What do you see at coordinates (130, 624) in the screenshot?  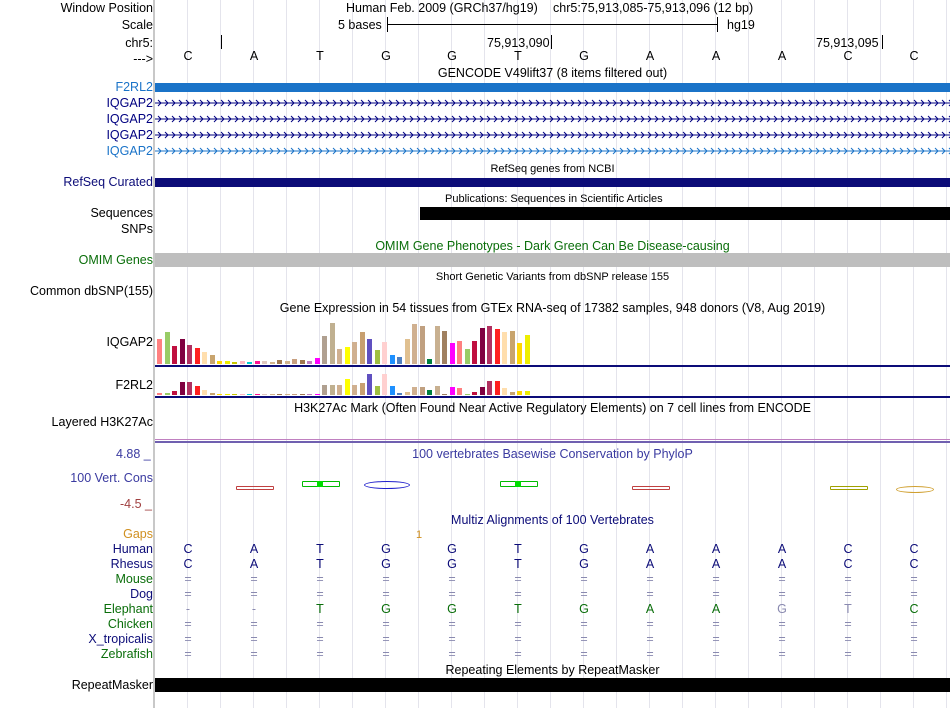 I see `multiz-species-label: Chicken` at bounding box center [130, 624].